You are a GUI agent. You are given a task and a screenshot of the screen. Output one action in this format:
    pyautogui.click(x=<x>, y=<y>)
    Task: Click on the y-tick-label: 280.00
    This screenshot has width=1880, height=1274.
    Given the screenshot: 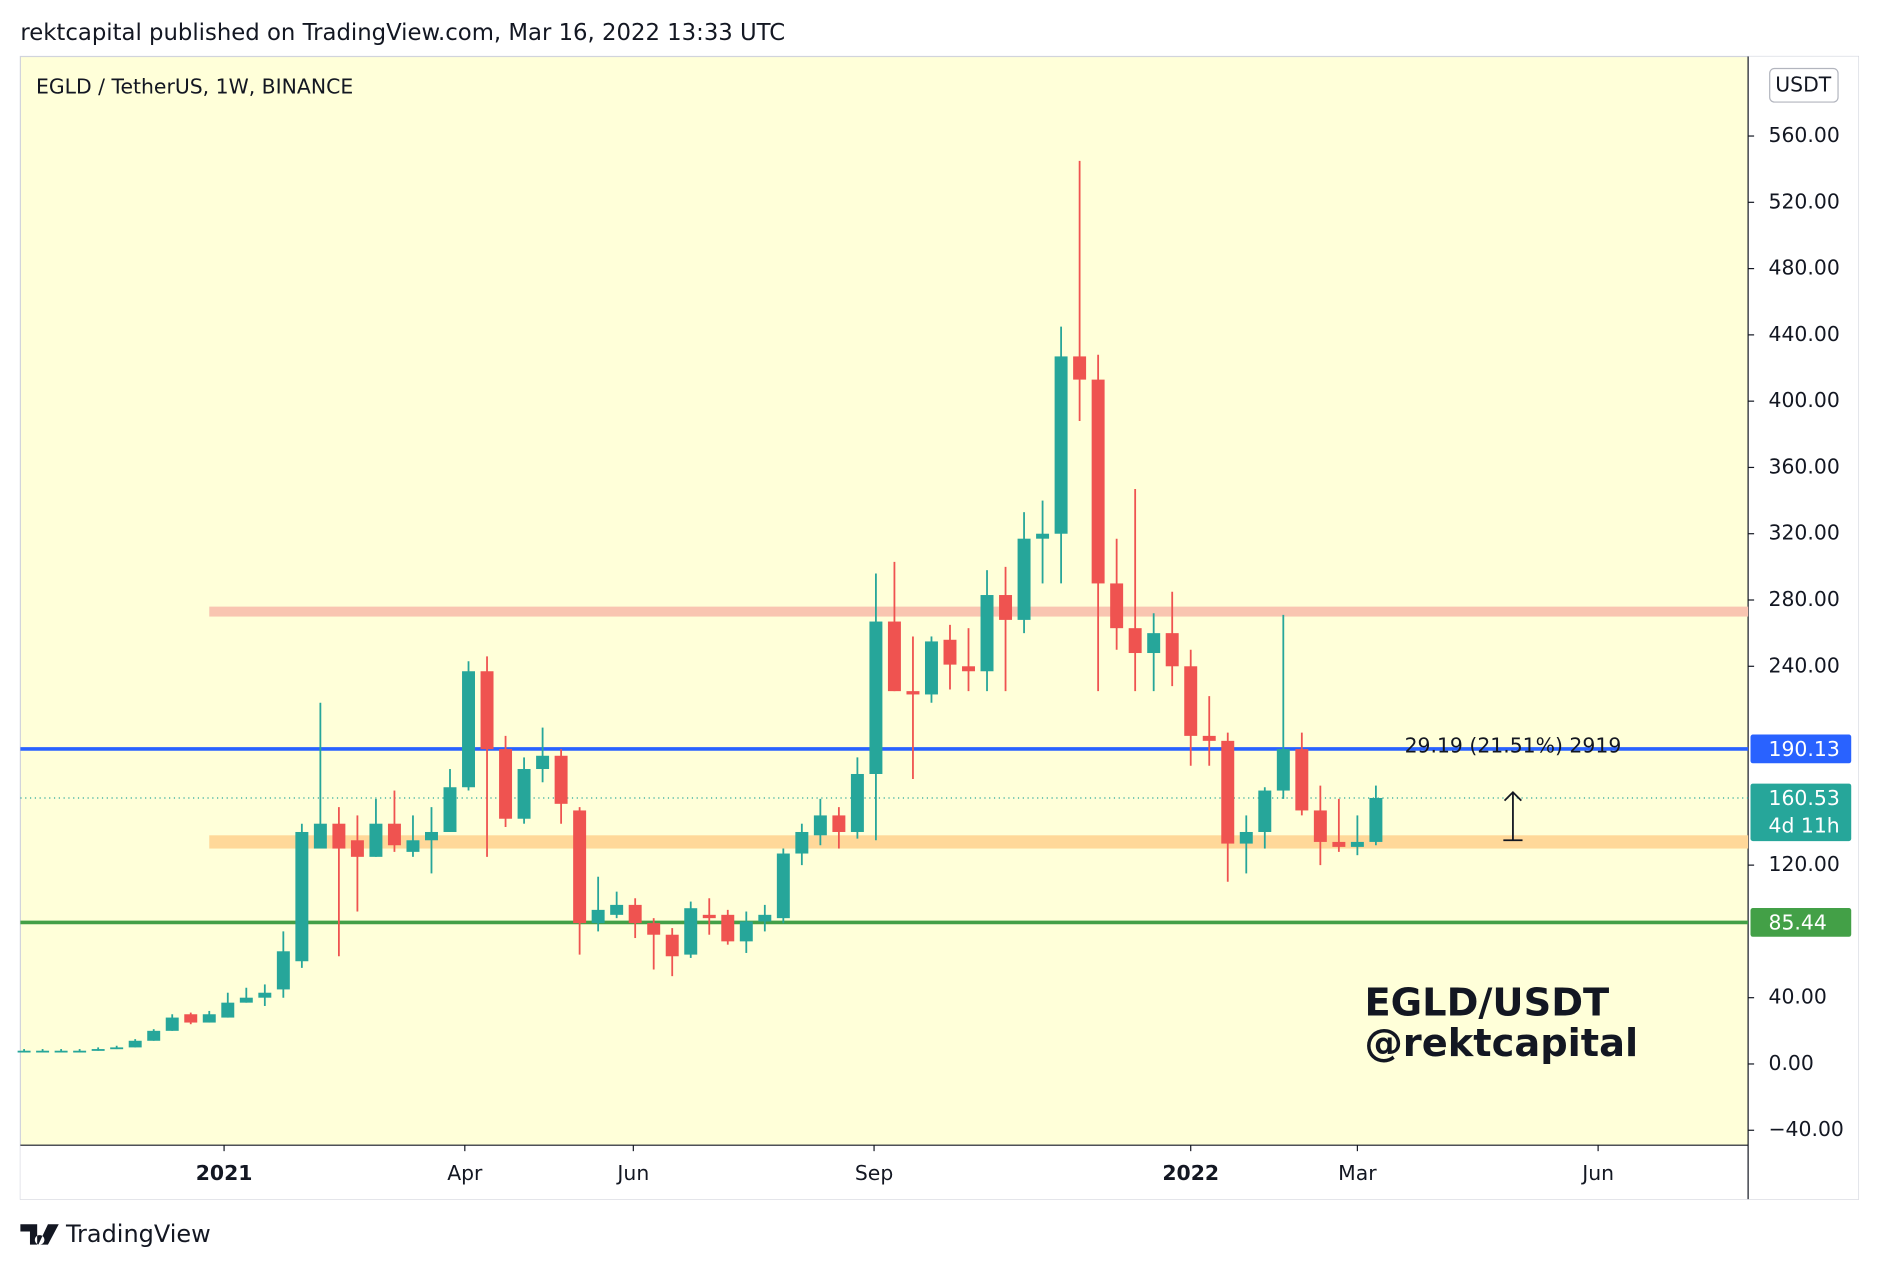 What is the action you would take?
    pyautogui.click(x=1803, y=599)
    